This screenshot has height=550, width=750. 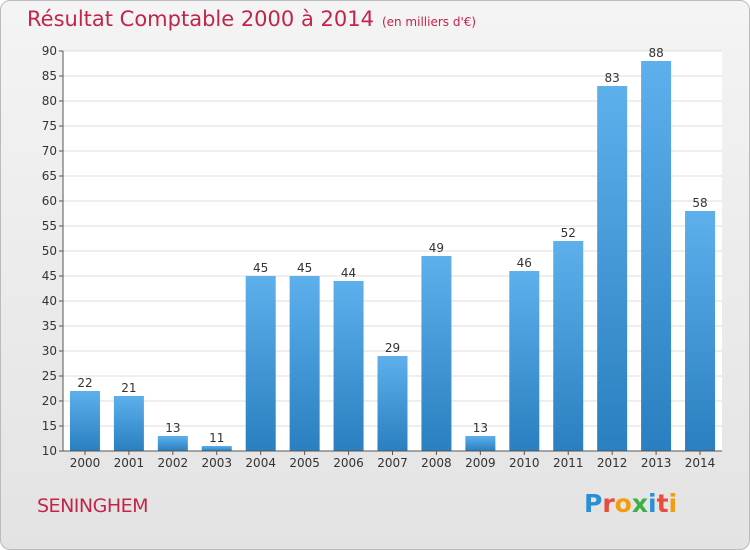 I want to click on x-tick-label: 2009, so click(x=480, y=463).